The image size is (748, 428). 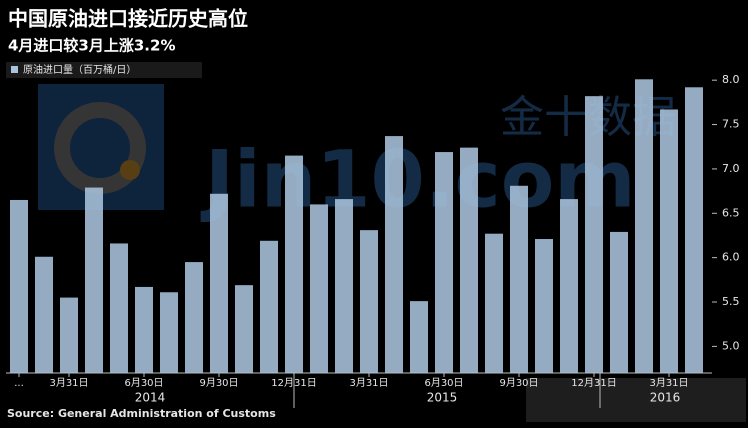 I want to click on chart-subtitle: 4月进口较3月上涨3.2%, so click(x=91, y=46).